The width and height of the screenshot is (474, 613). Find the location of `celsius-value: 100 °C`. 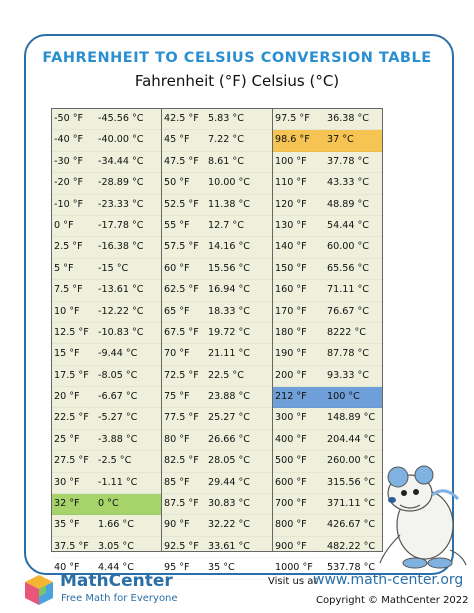

celsius-value: 100 °C is located at coordinates (343, 397).